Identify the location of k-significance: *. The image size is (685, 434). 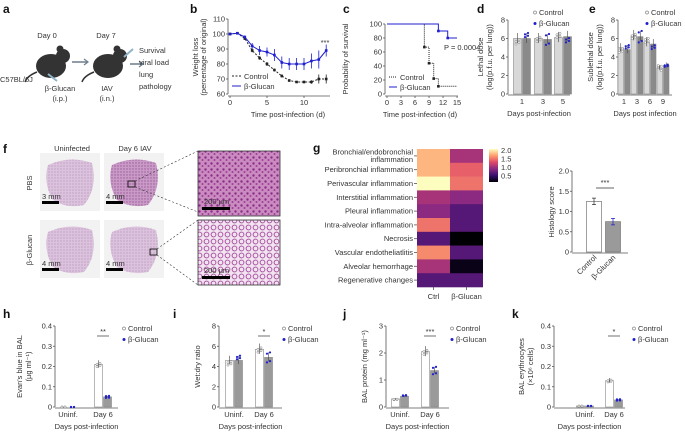
(614, 331).